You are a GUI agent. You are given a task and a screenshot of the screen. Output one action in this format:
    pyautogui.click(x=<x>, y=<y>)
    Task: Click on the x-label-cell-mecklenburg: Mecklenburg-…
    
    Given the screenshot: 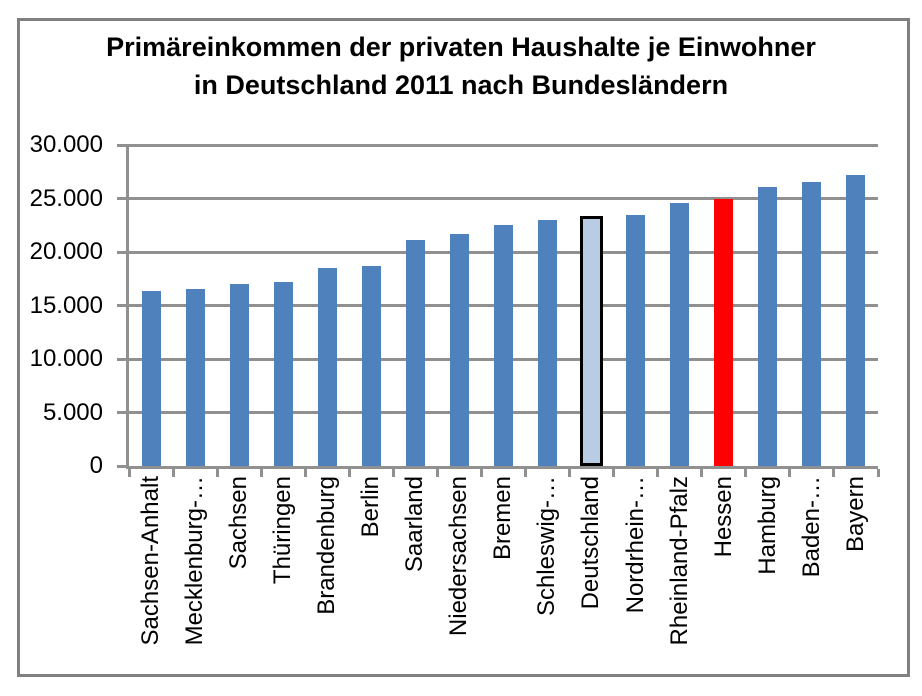 What is the action you would take?
    pyautogui.click(x=195, y=568)
    